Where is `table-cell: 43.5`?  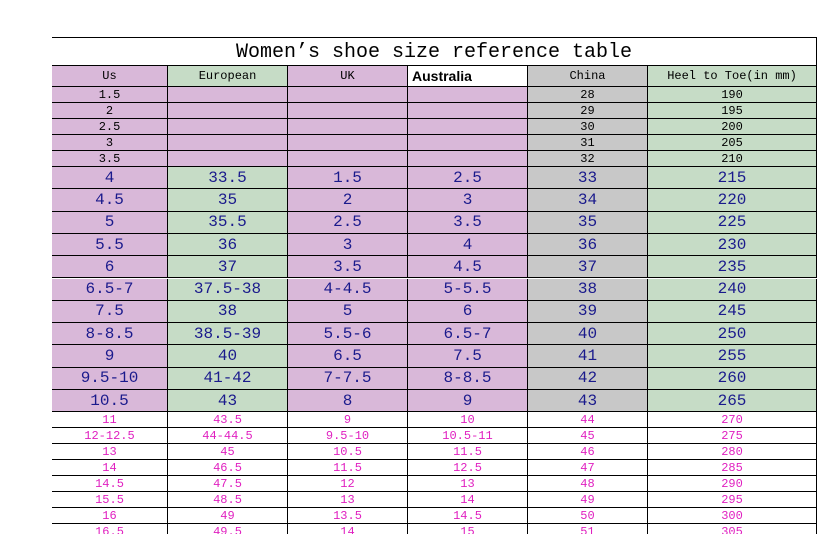 table-cell: 43.5 is located at coordinates (228, 420).